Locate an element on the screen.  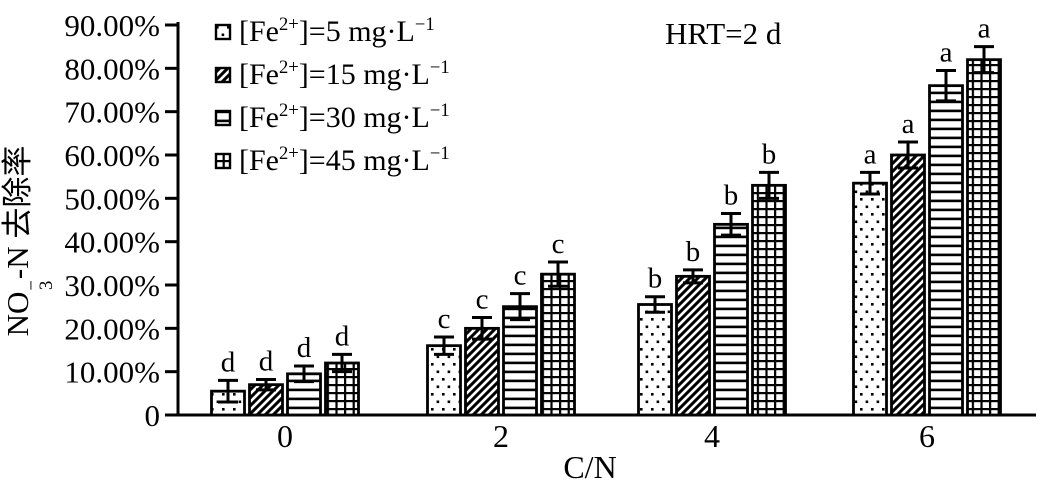
legend-label-fe15: [Fe2+]=15 mg·L−1 is located at coordinates (344, 73).